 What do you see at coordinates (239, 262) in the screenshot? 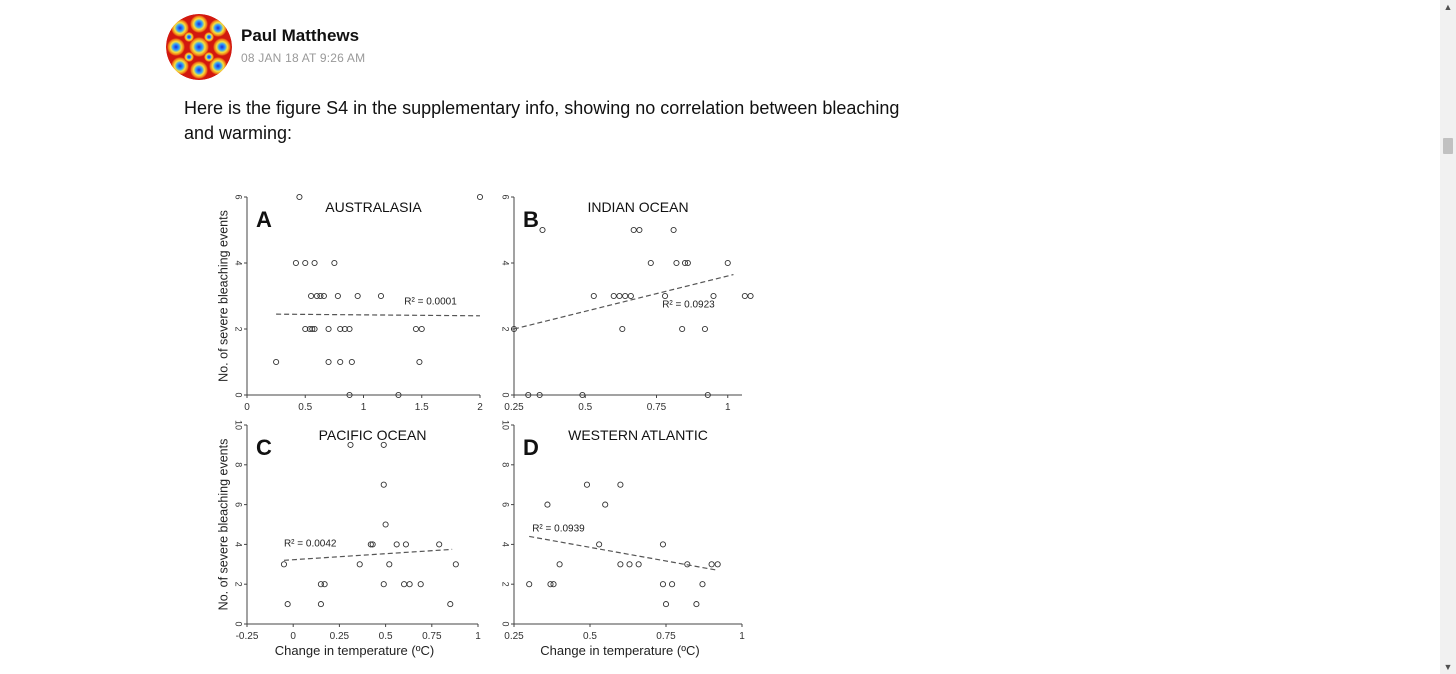
I see `panel-a-y-tick-label: 4` at bounding box center [239, 262].